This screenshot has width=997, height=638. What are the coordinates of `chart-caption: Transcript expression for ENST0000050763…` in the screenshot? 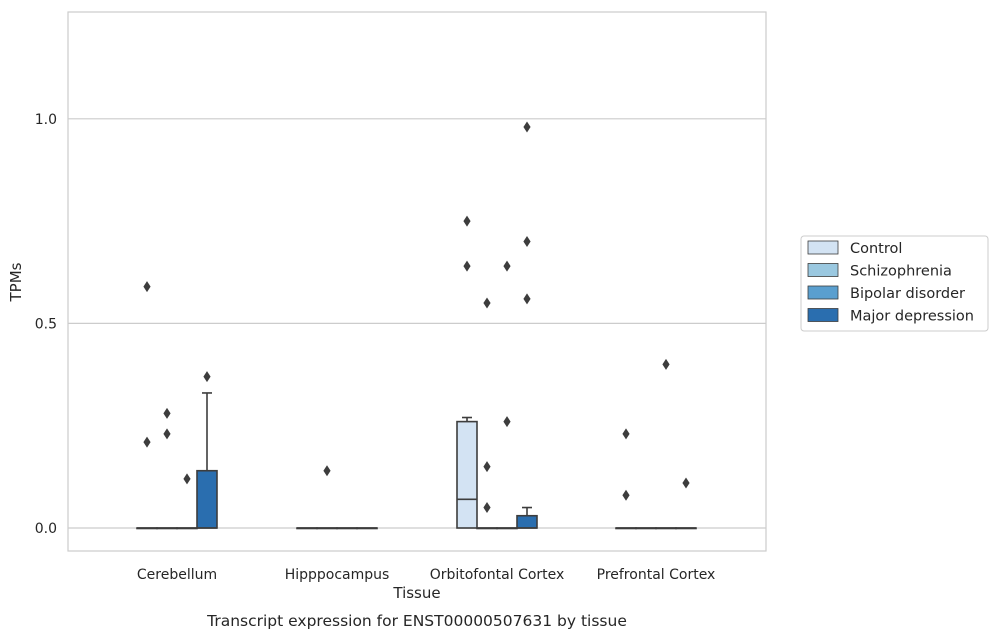 It's located at (416, 621).